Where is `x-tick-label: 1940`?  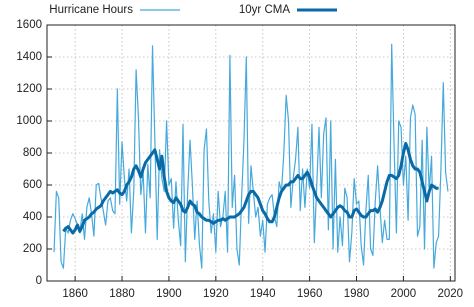
x-tick-label: 1940 is located at coordinates (263, 294).